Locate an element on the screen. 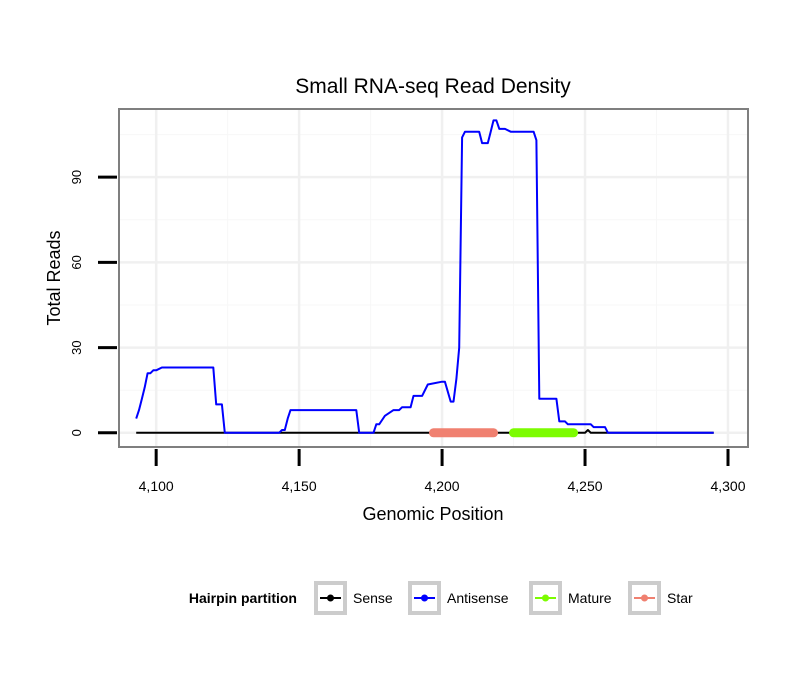 This screenshot has height=690, width=810. legend-entry-label: Star is located at coordinates (680, 598).